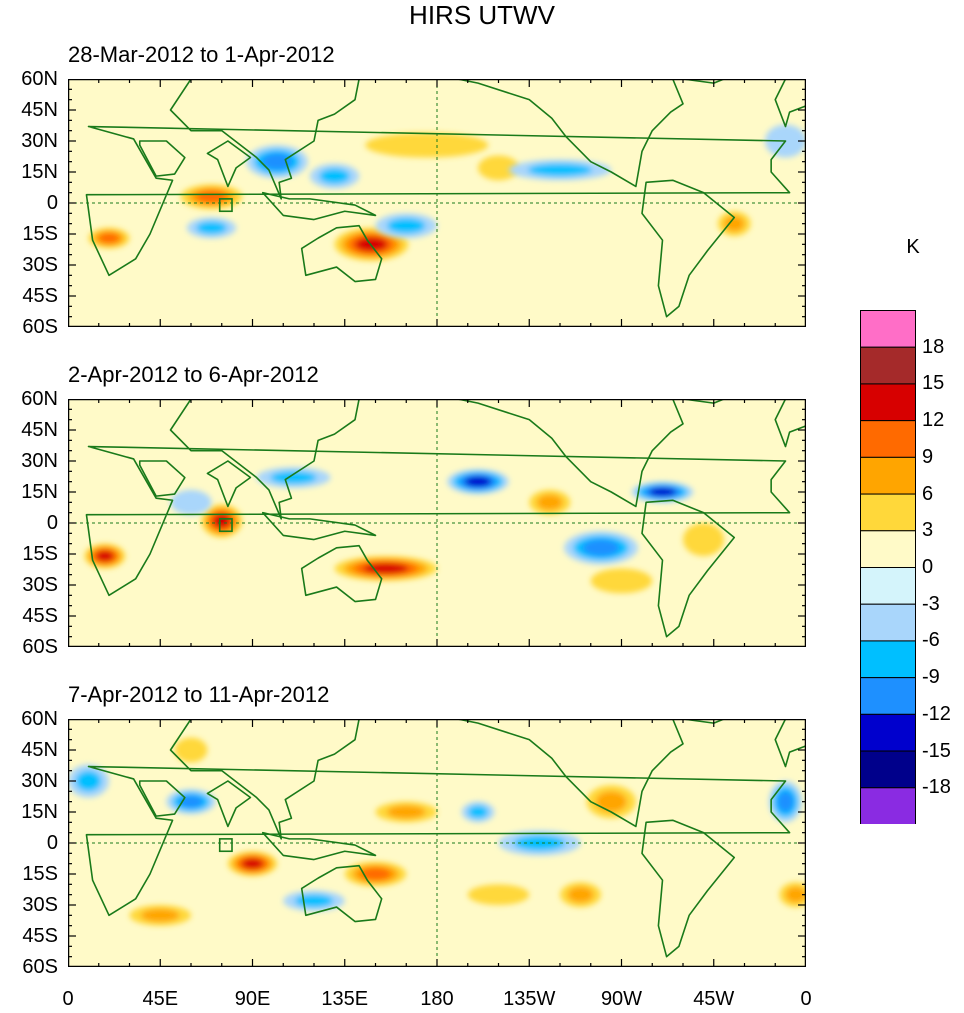 This screenshot has height=1013, width=964. I want to click on colorbar-unit: K, so click(913, 247).